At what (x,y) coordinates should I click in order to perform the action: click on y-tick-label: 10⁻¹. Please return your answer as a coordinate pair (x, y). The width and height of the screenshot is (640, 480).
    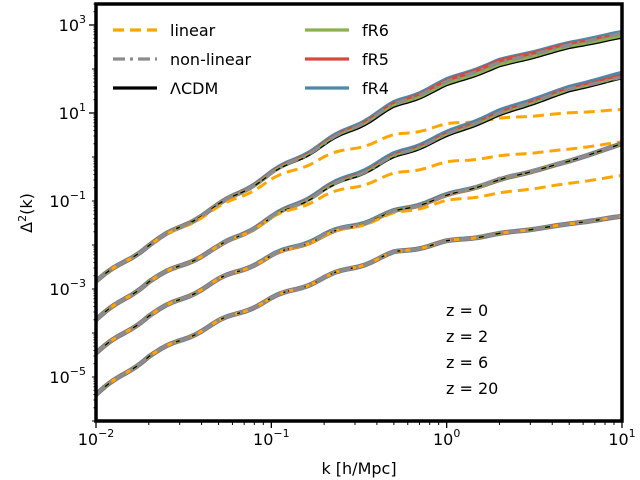
    Looking at the image, I should click on (67, 200).